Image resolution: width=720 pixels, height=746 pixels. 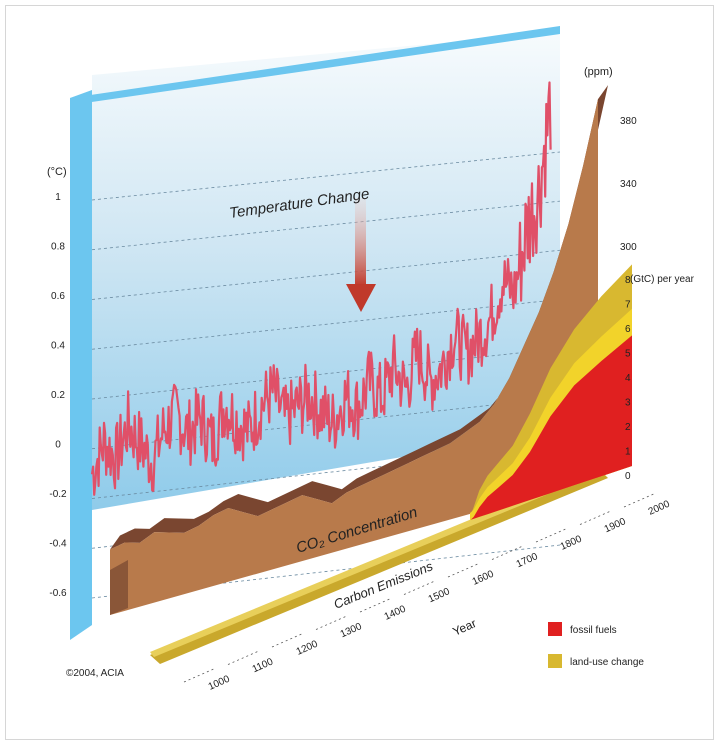 What do you see at coordinates (360, 242) in the screenshot?
I see `temperature-arrow-shaft` at bounding box center [360, 242].